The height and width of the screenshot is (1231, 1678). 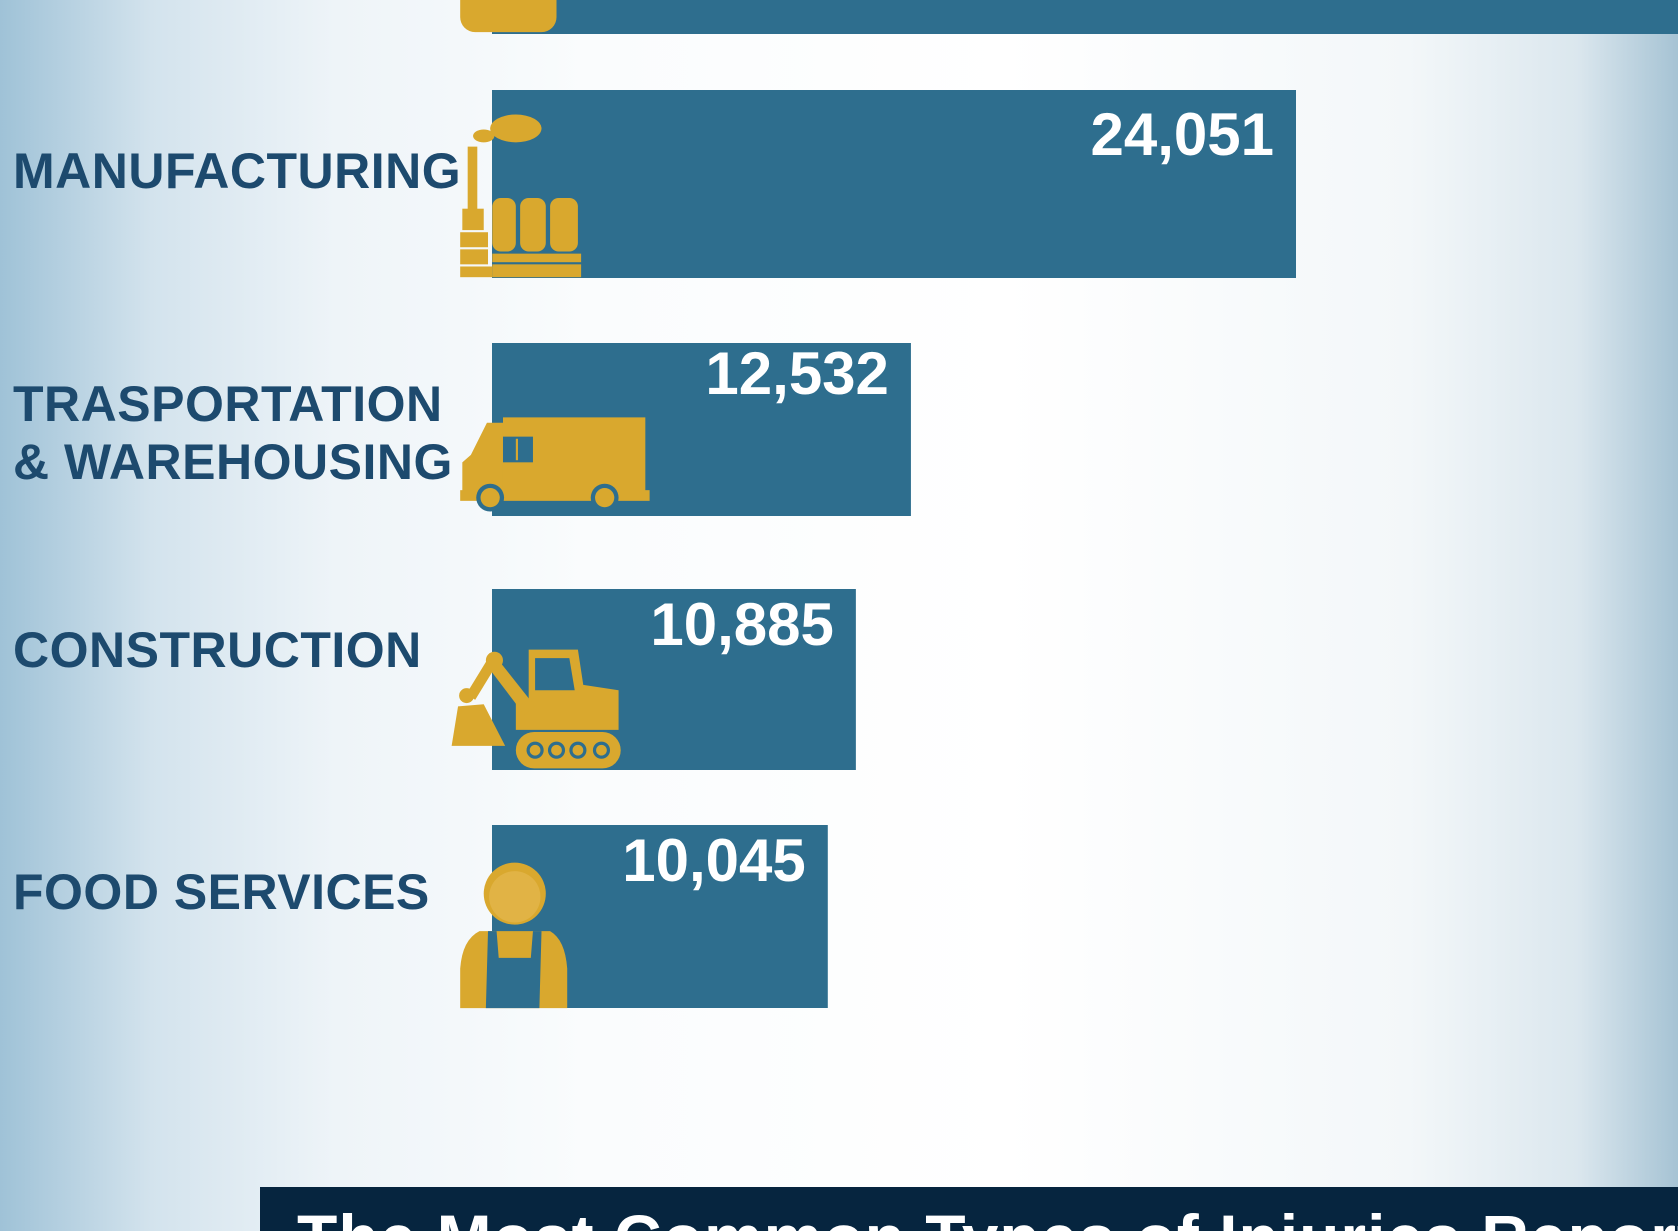 What do you see at coordinates (797, 373) in the screenshot?
I see `value-label: 12,532` at bounding box center [797, 373].